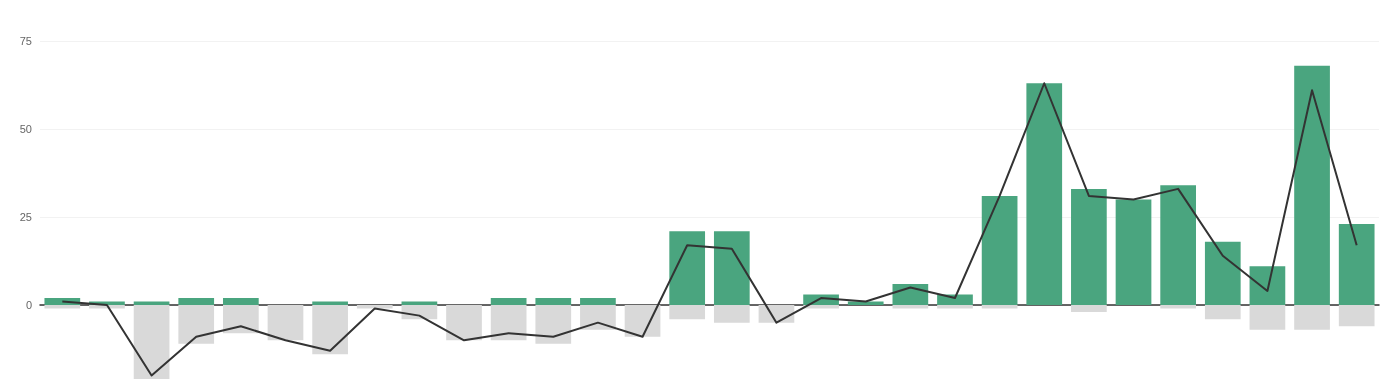  What do you see at coordinates (25, 41) in the screenshot?
I see `y-tick-label: 75` at bounding box center [25, 41].